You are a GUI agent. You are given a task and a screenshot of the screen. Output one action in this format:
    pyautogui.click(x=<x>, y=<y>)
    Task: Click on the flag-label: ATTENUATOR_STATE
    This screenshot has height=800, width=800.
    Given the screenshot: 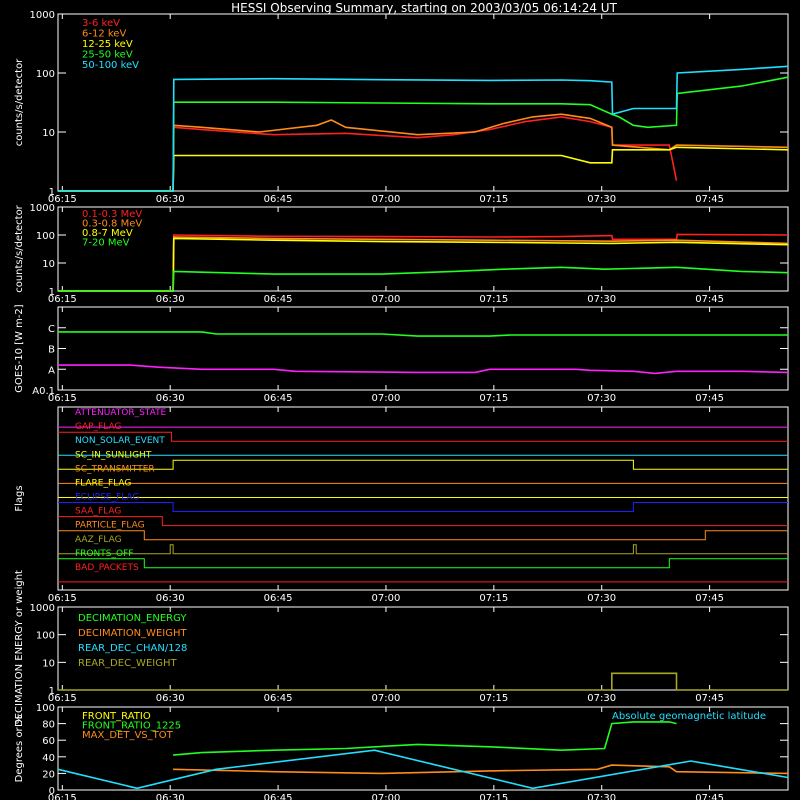 What is the action you would take?
    pyautogui.click(x=121, y=413)
    